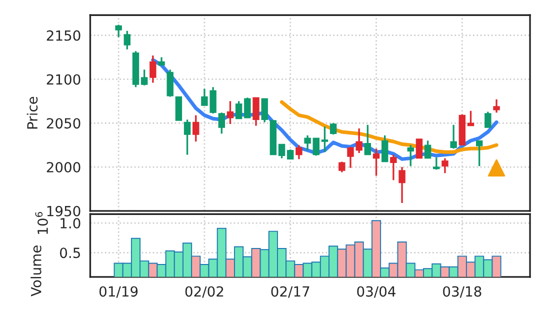  I want to click on y-tick-label: 1950, so click(63, 211).